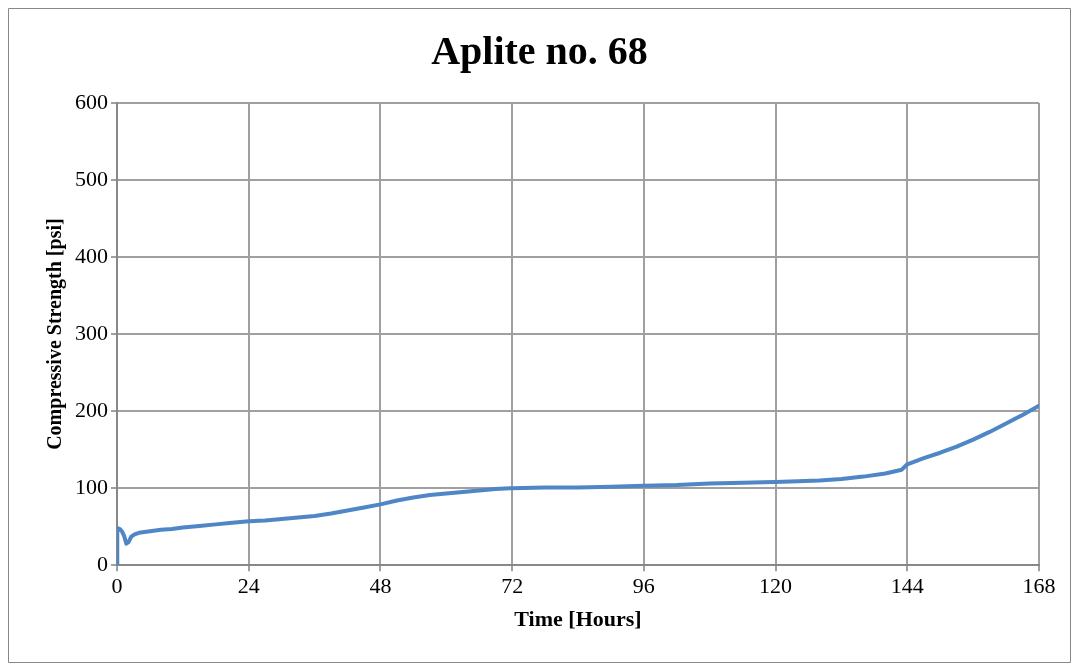  I want to click on x-tick-label: 168, so click(1039, 586).